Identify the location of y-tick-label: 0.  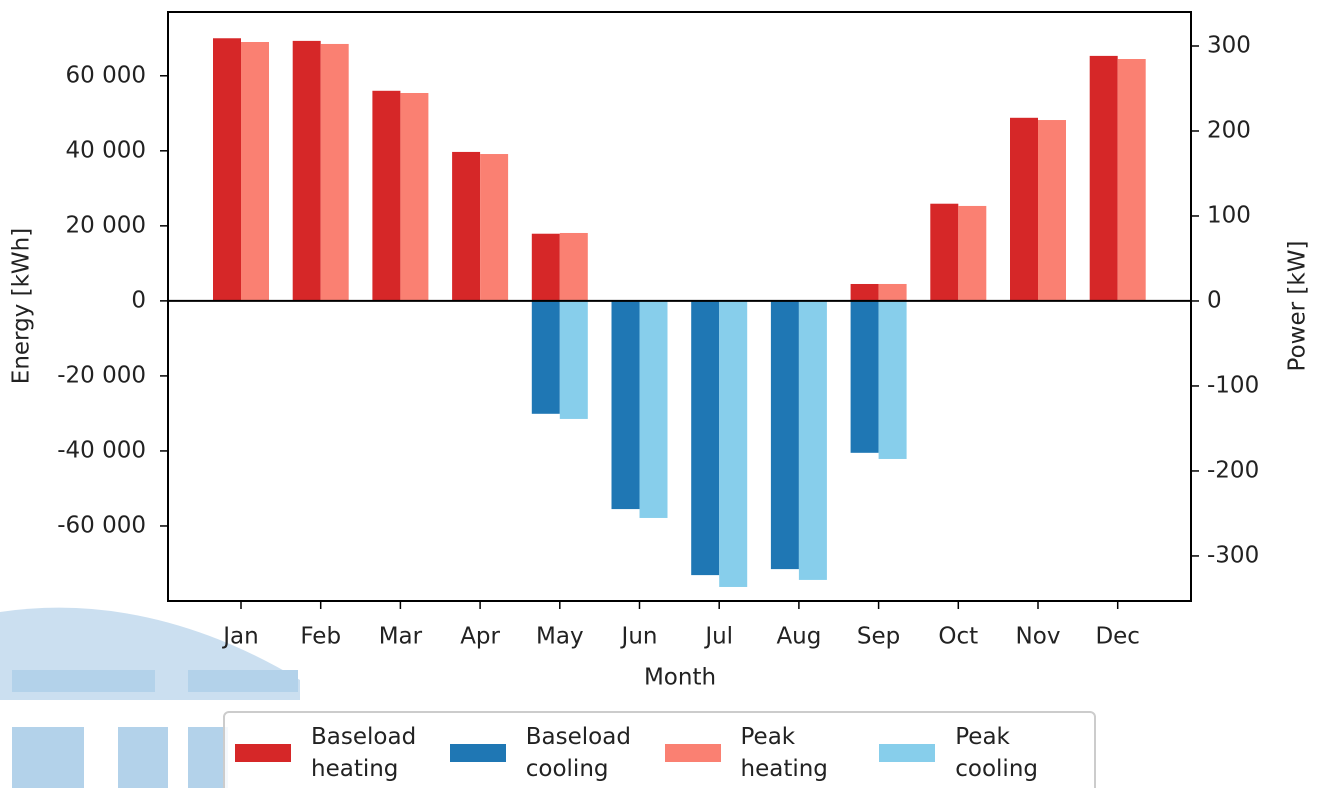
(138, 300).